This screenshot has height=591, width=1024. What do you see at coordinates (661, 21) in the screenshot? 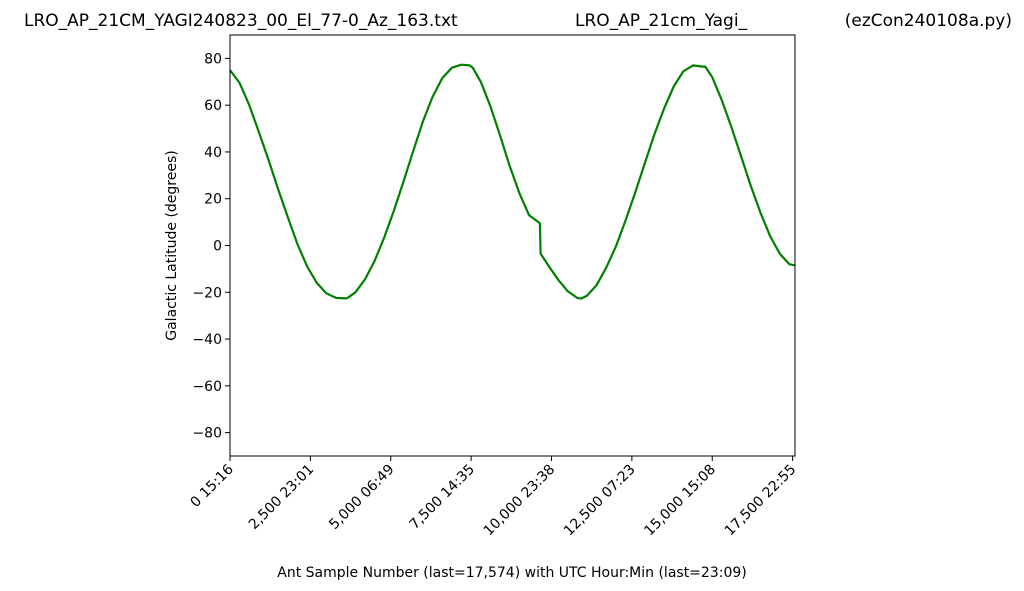
I see `station-title: LRO_AP_21cm_Yagi_` at bounding box center [661, 21].